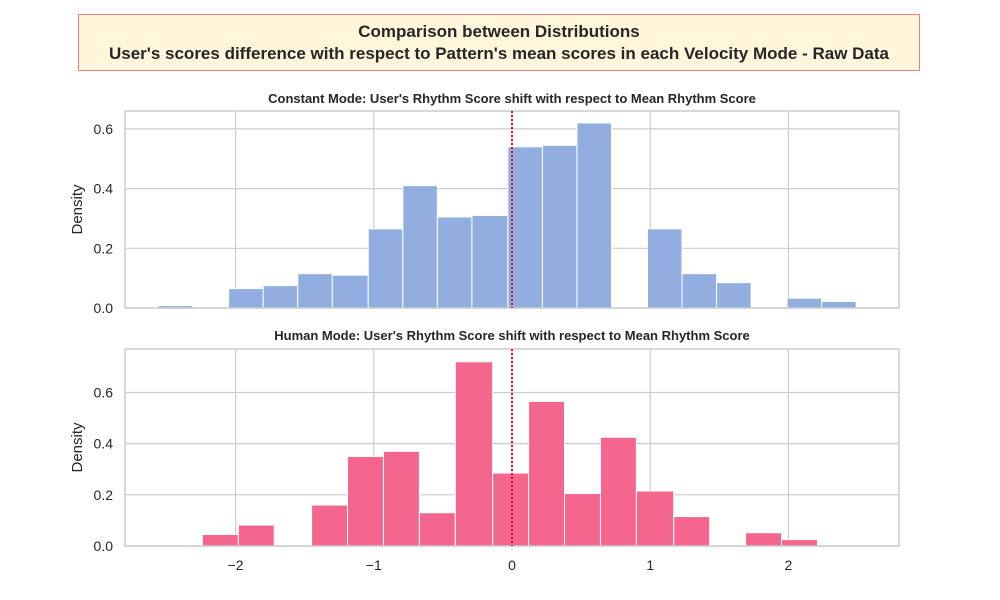 The image size is (1000, 600). I want to click on human-y-axis-label: Density, so click(77, 447).